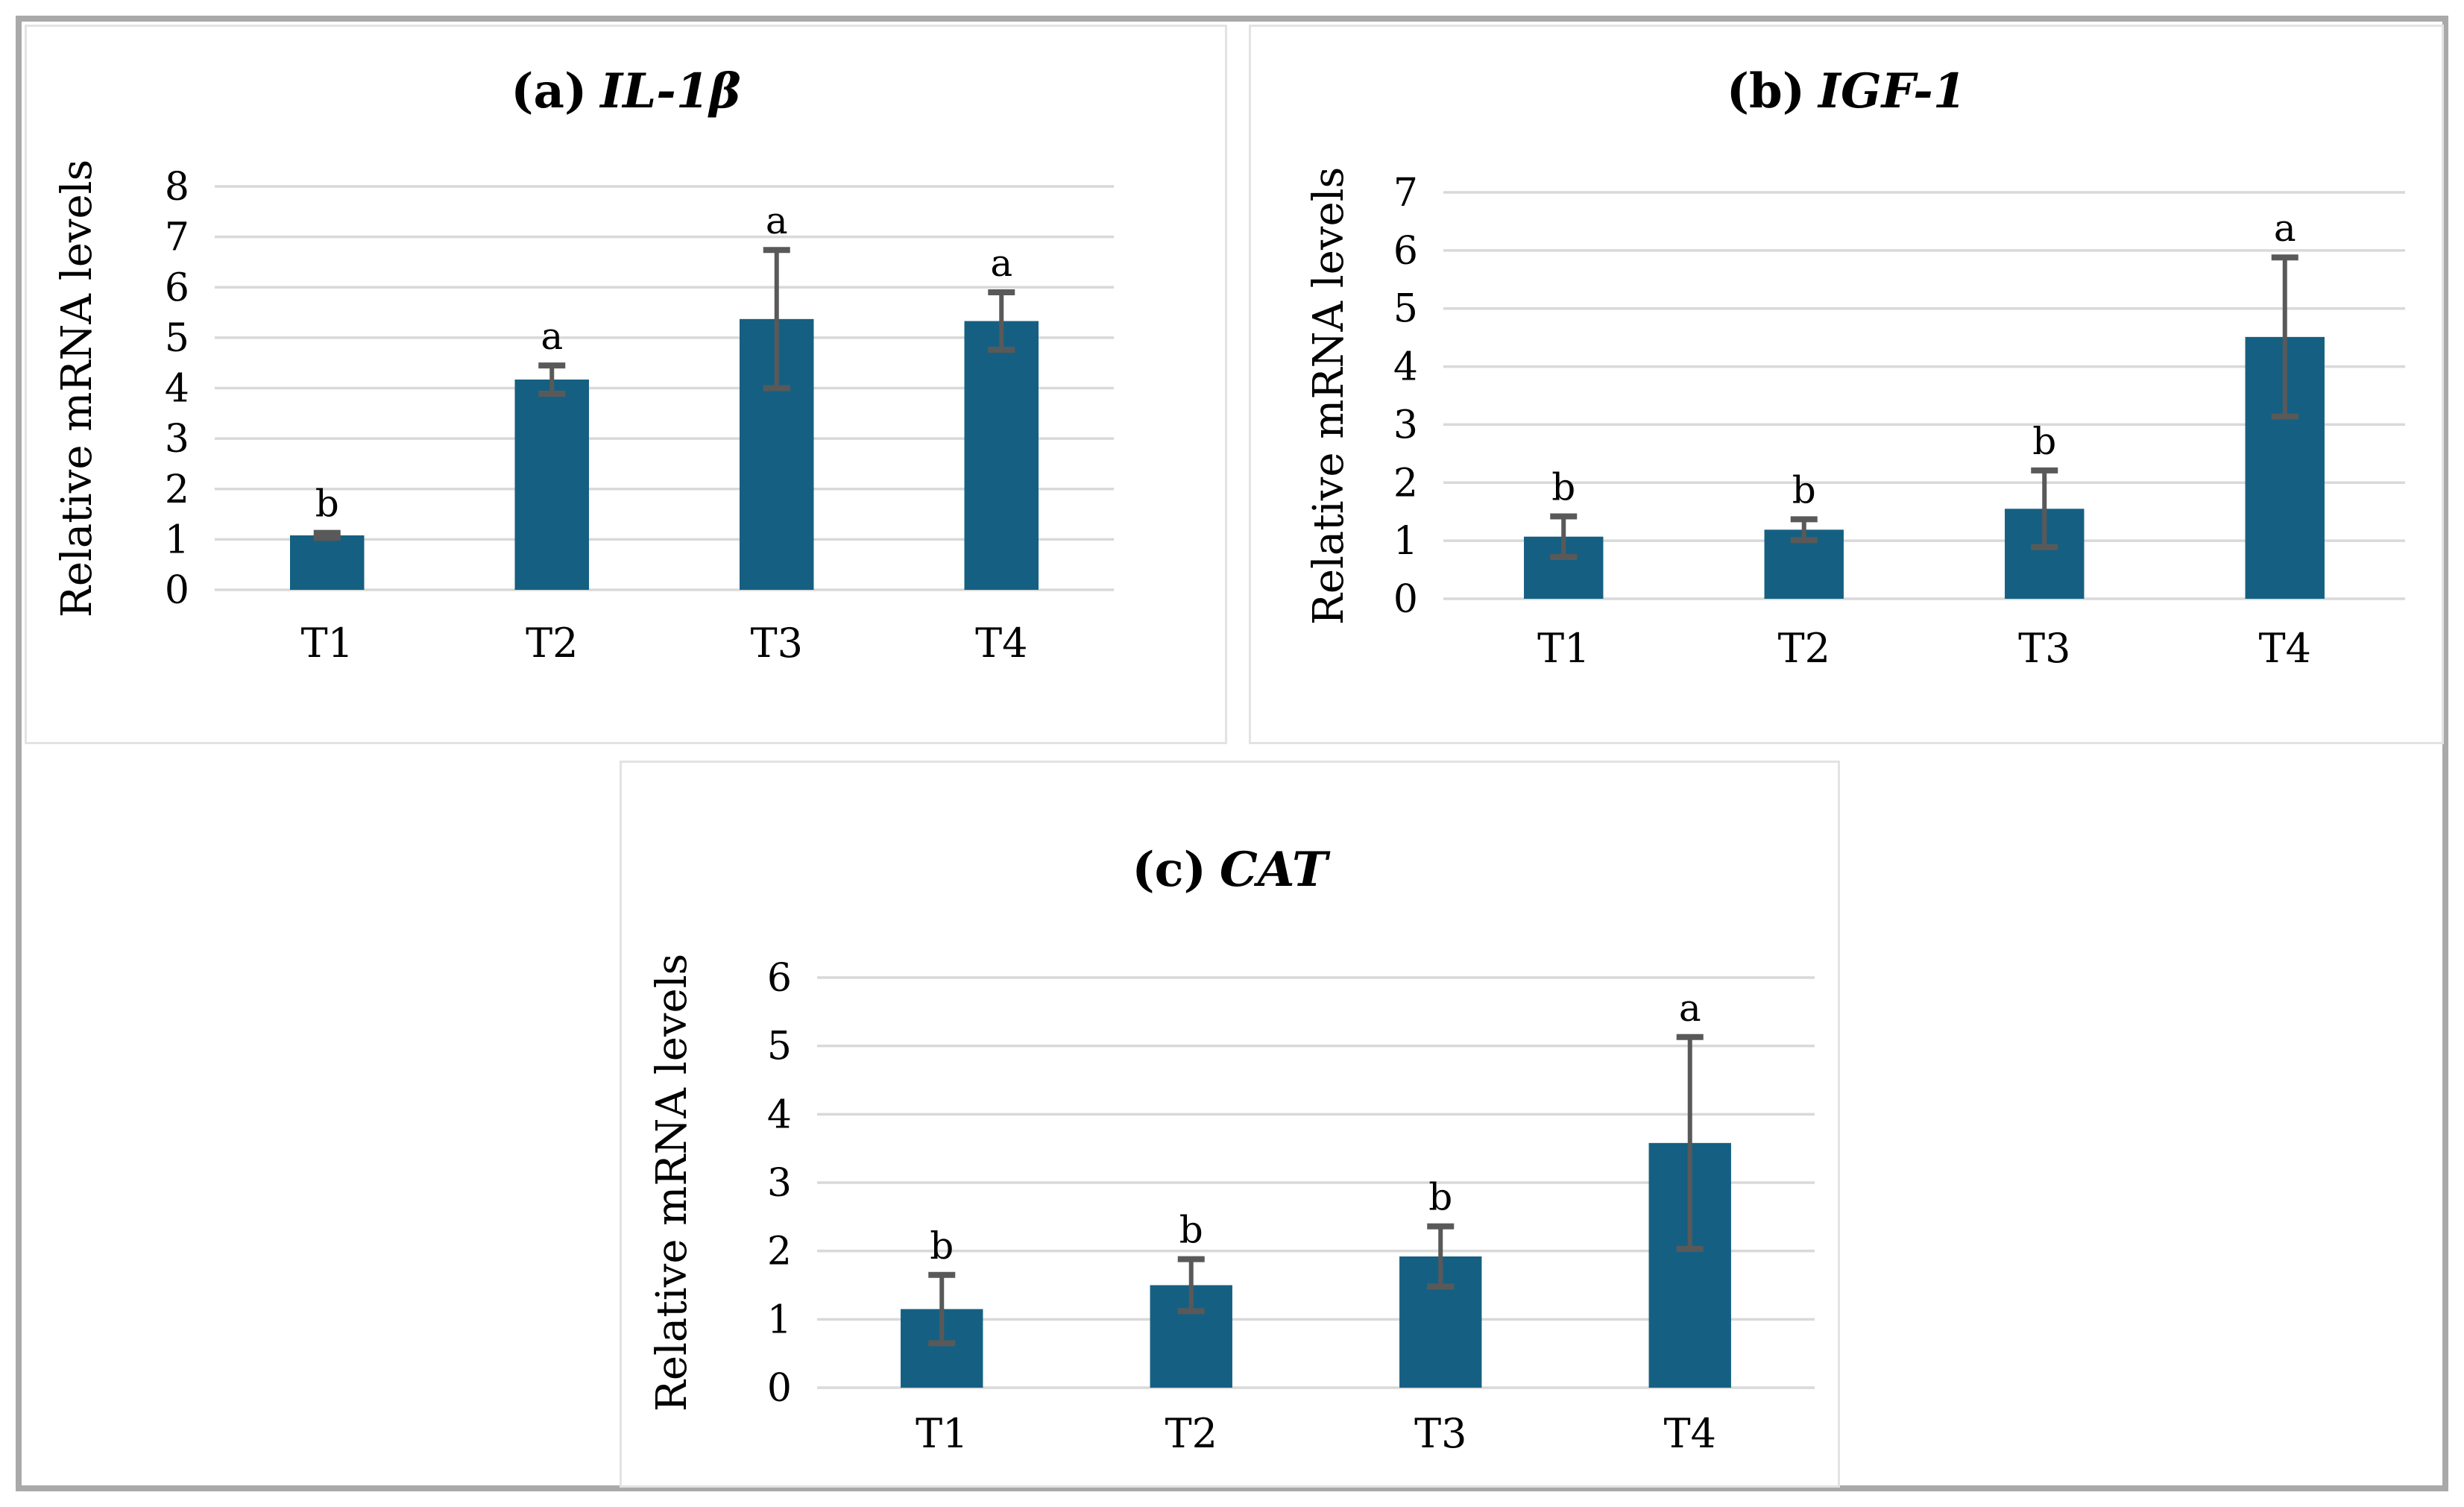  What do you see at coordinates (639, 416) in the screenshot?
I see `chart-a-plot-area: 0 1 2 3 4 5 6 7 8 b T1 a T2 a T3 a T4` at bounding box center [639, 416].